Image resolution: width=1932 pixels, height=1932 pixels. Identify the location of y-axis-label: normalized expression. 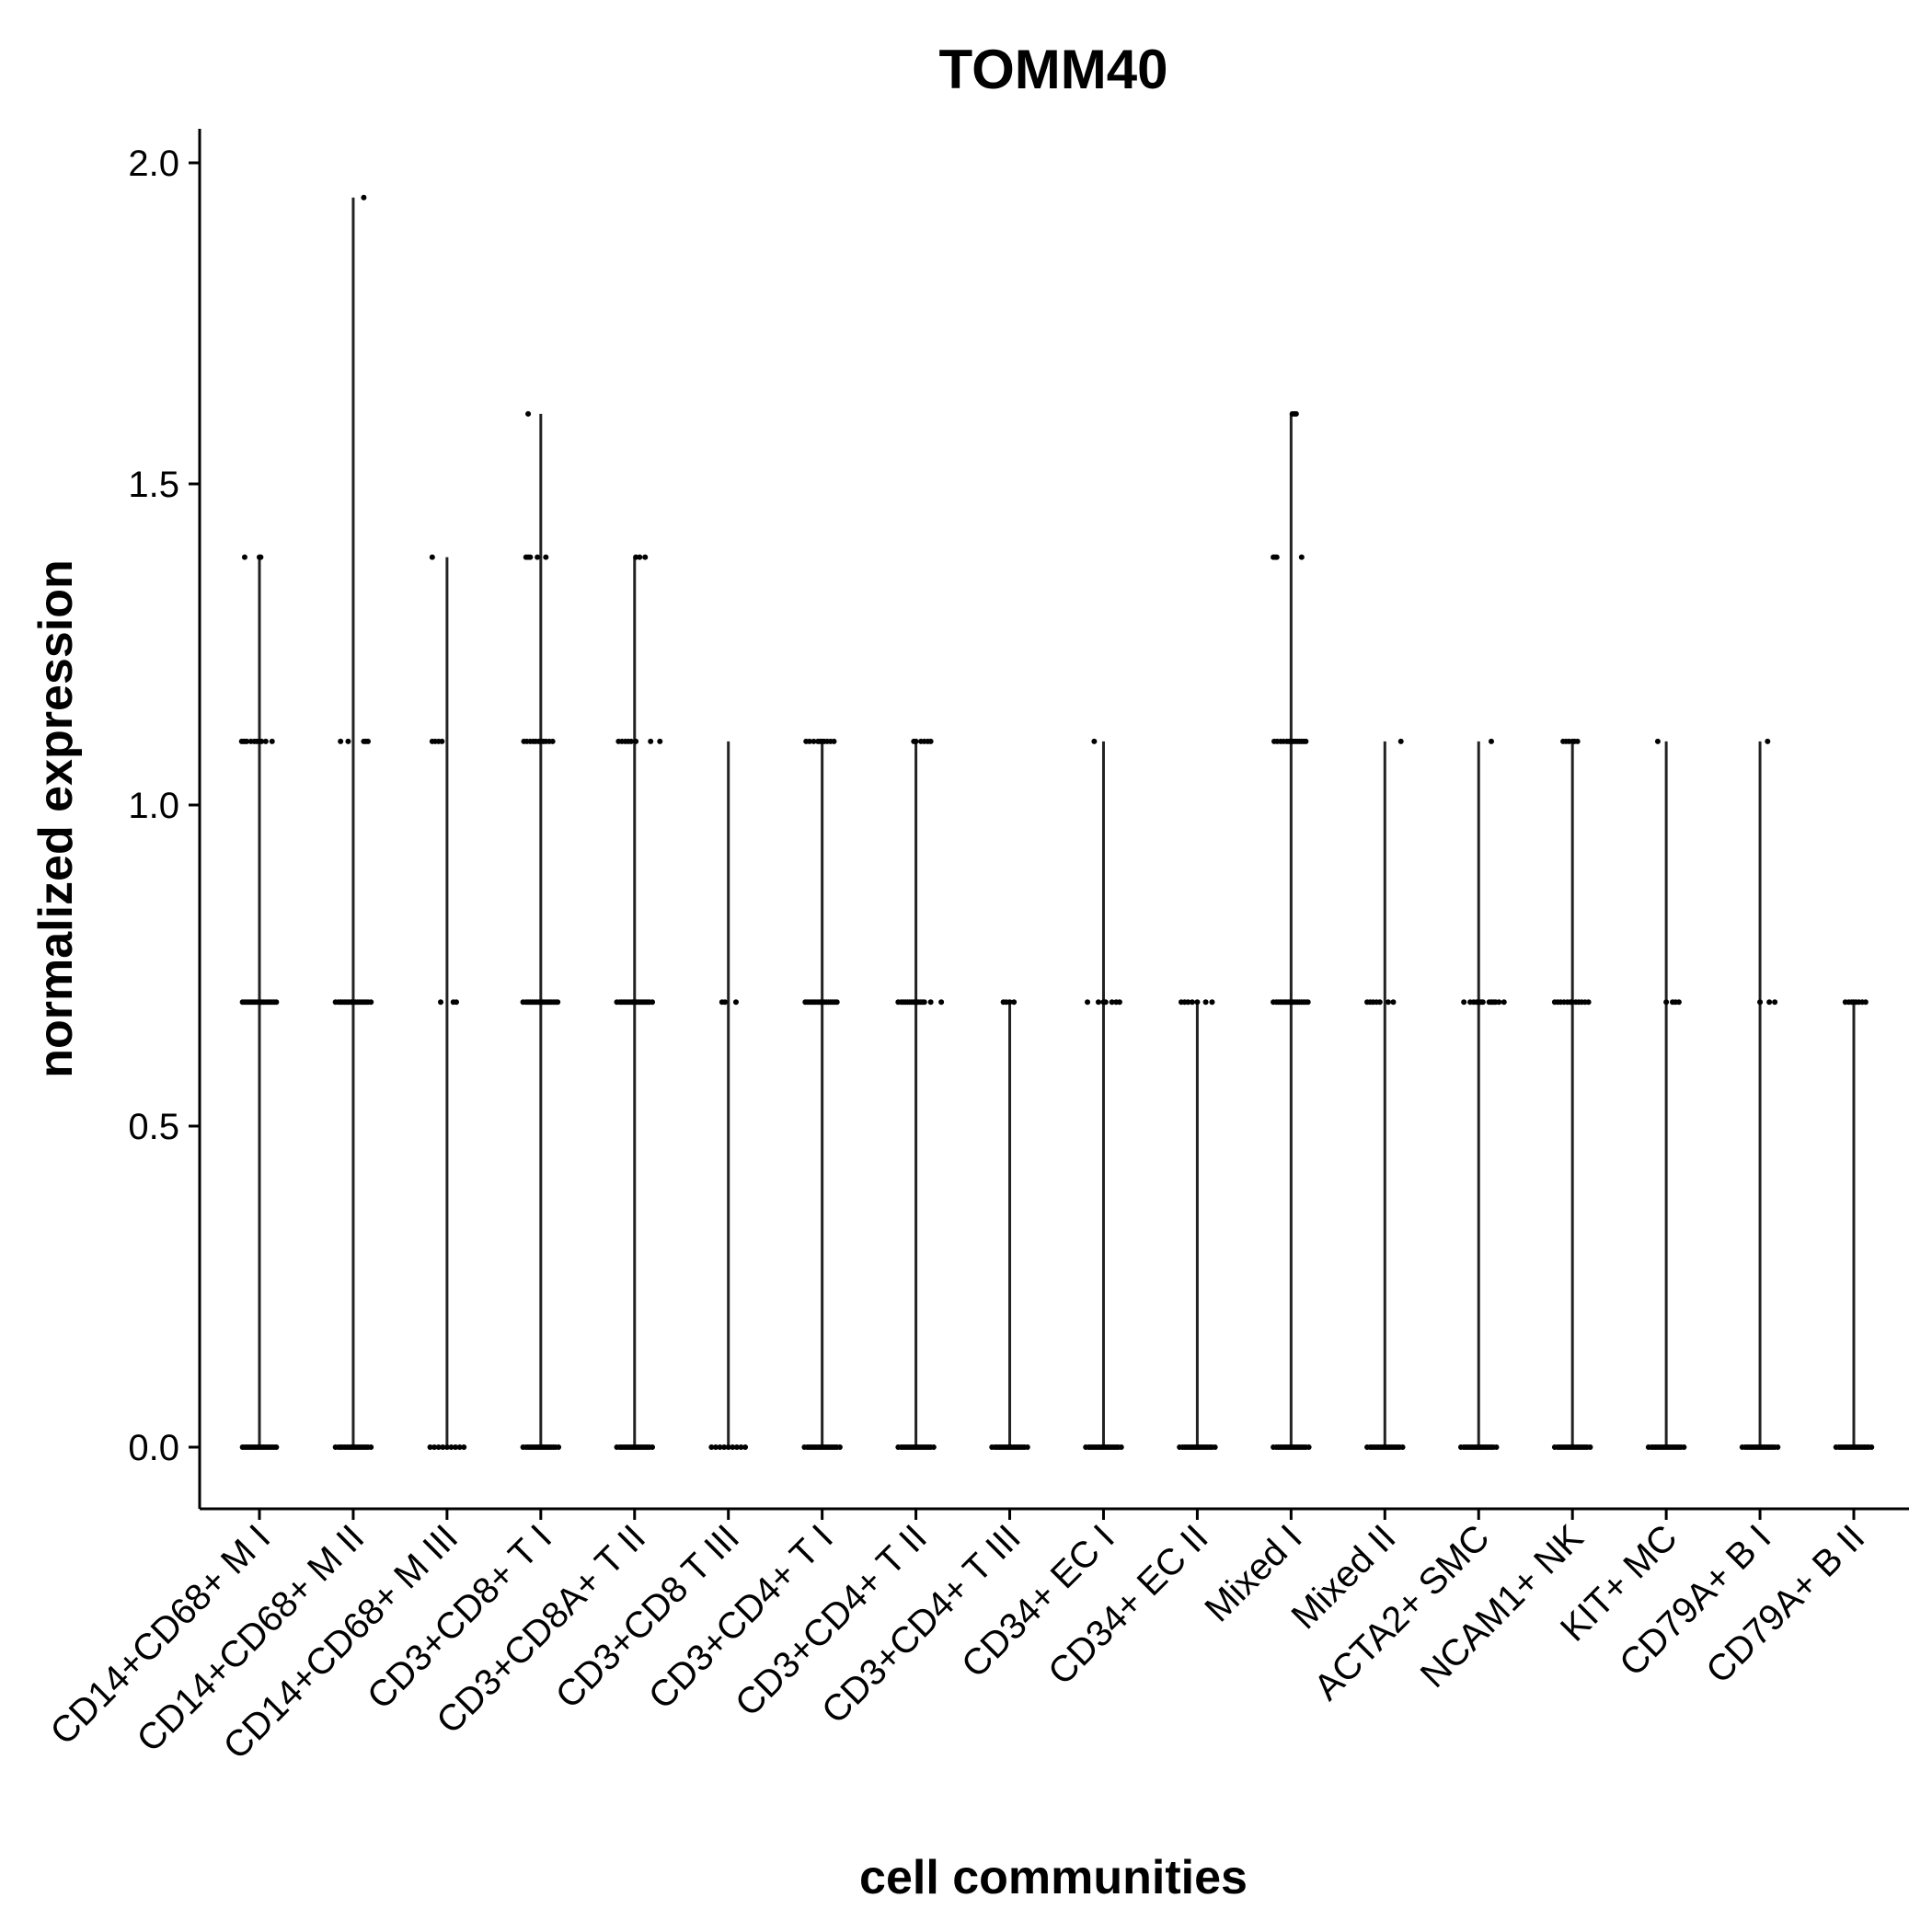
(56, 818).